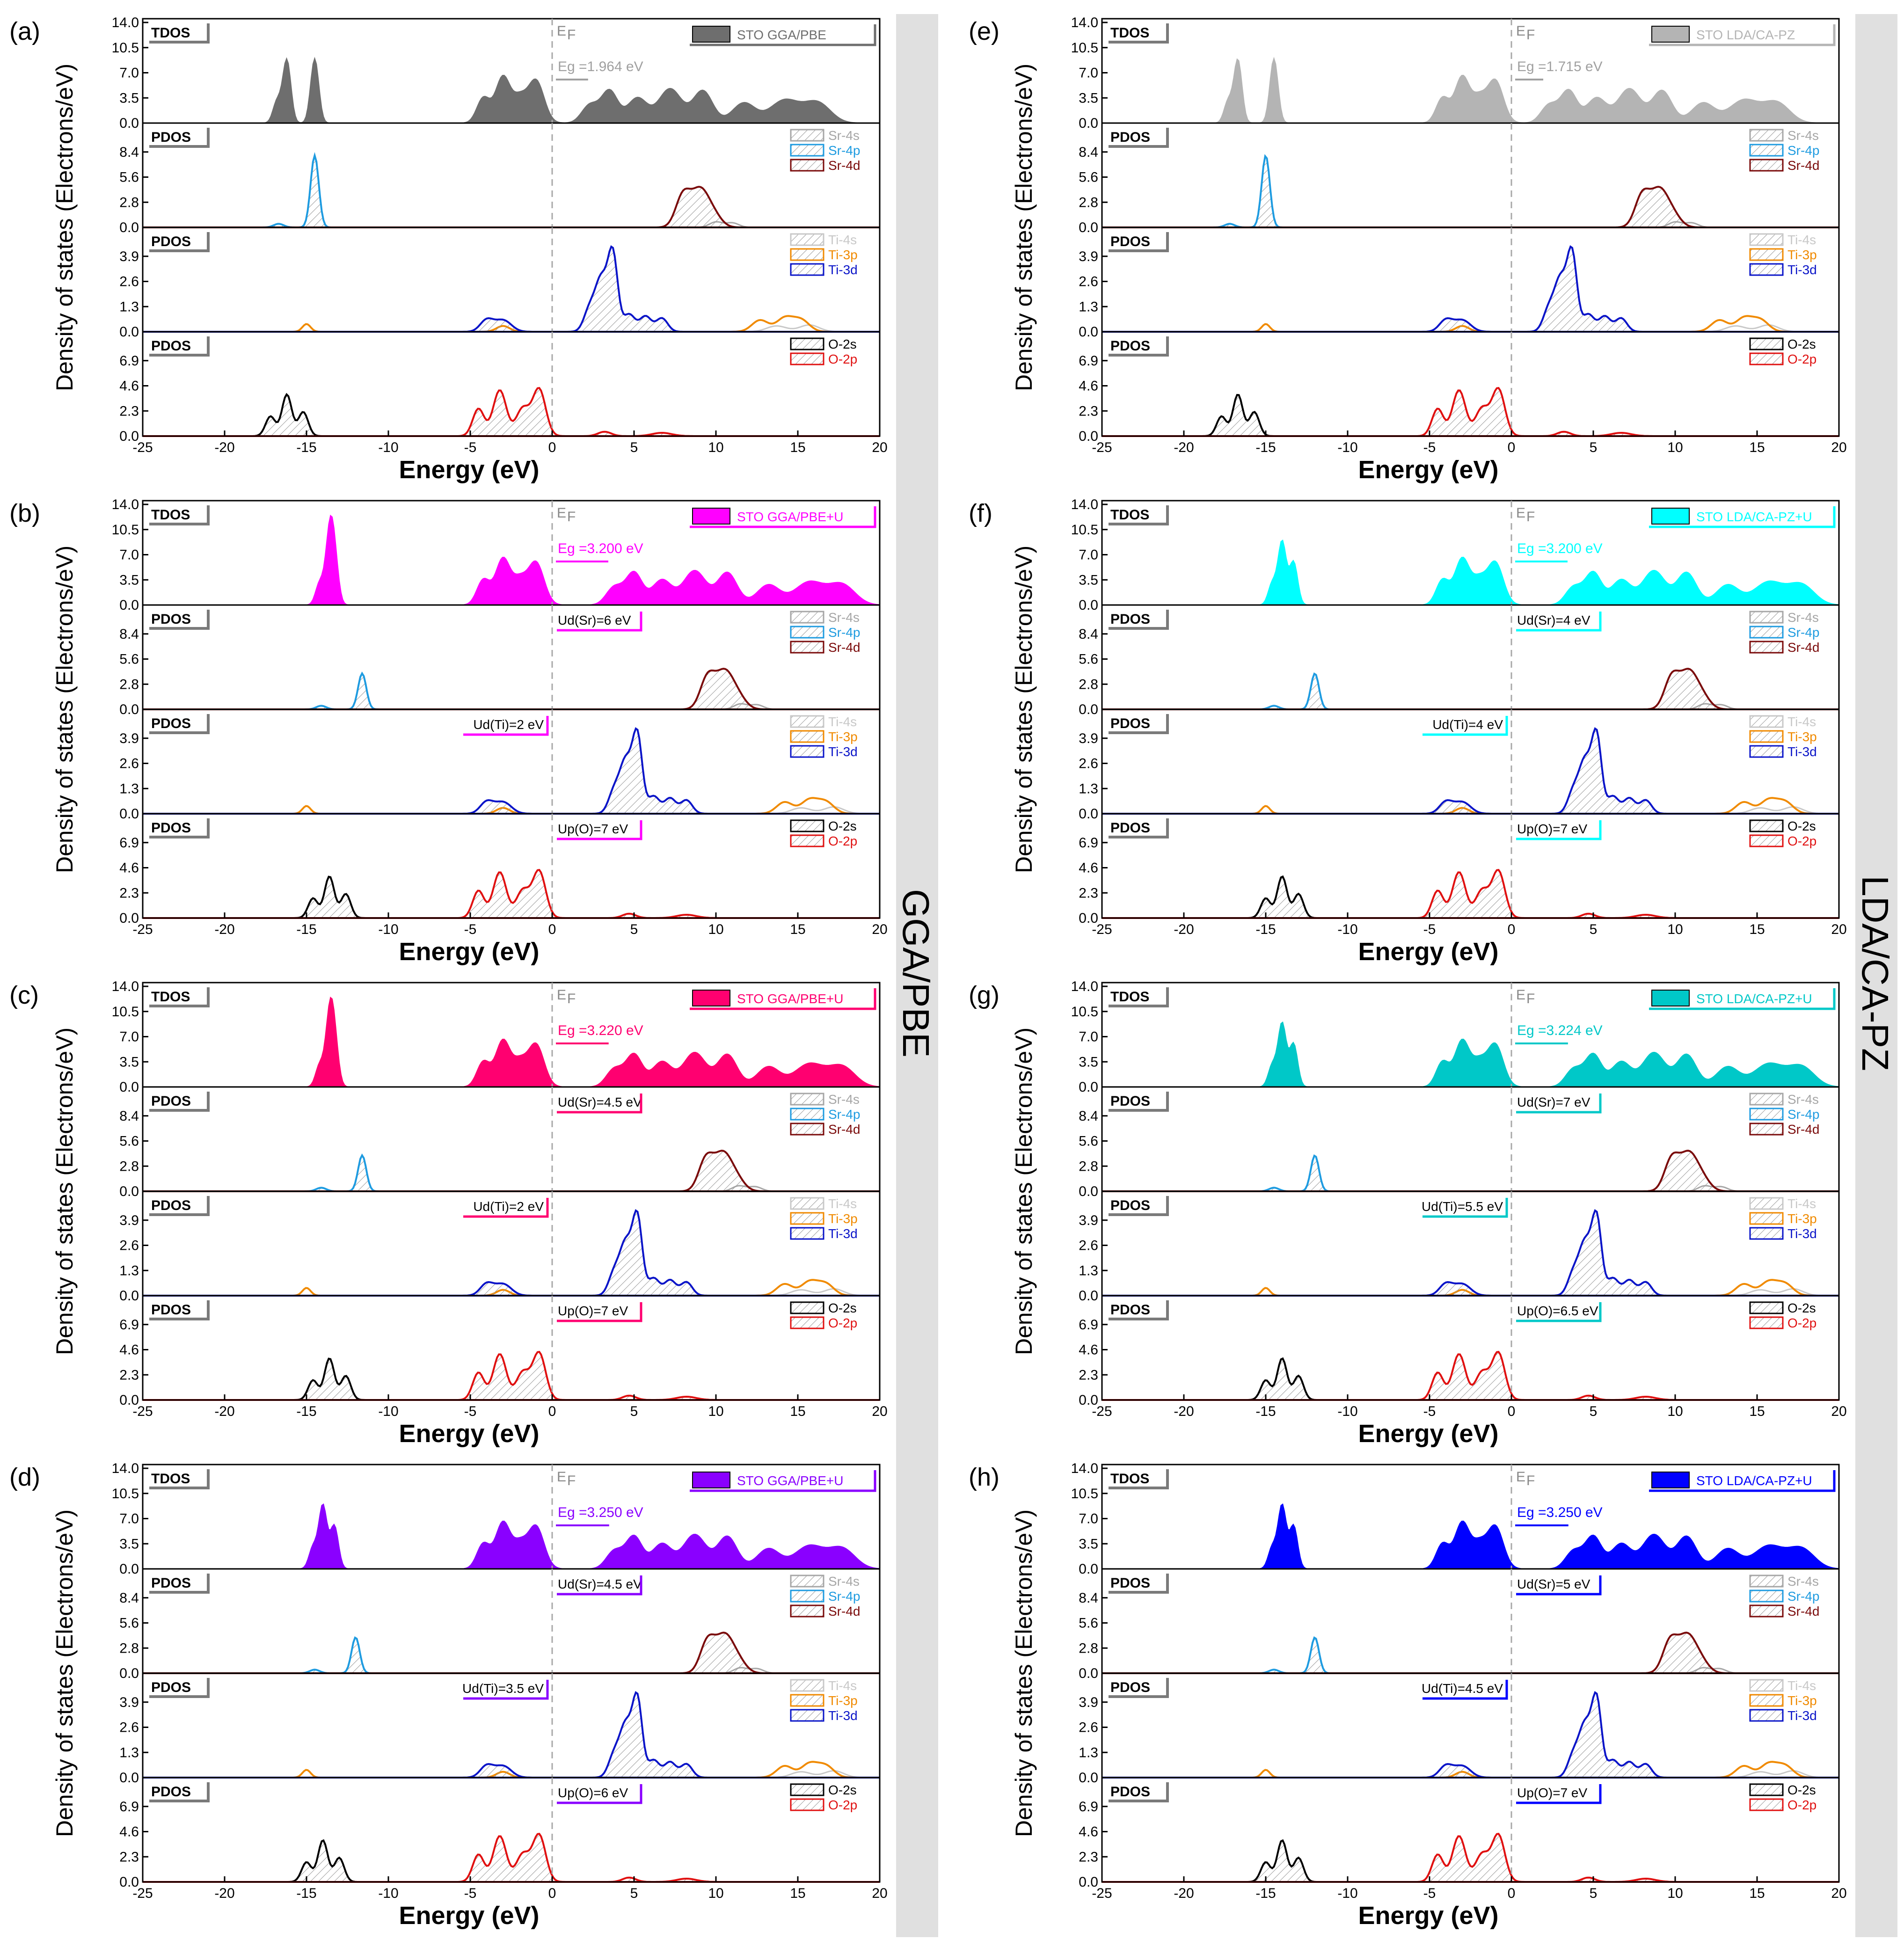 This screenshot has height=1939, width=1904. What do you see at coordinates (1102, 930) in the screenshot?
I see `x-tick-label: -25` at bounding box center [1102, 930].